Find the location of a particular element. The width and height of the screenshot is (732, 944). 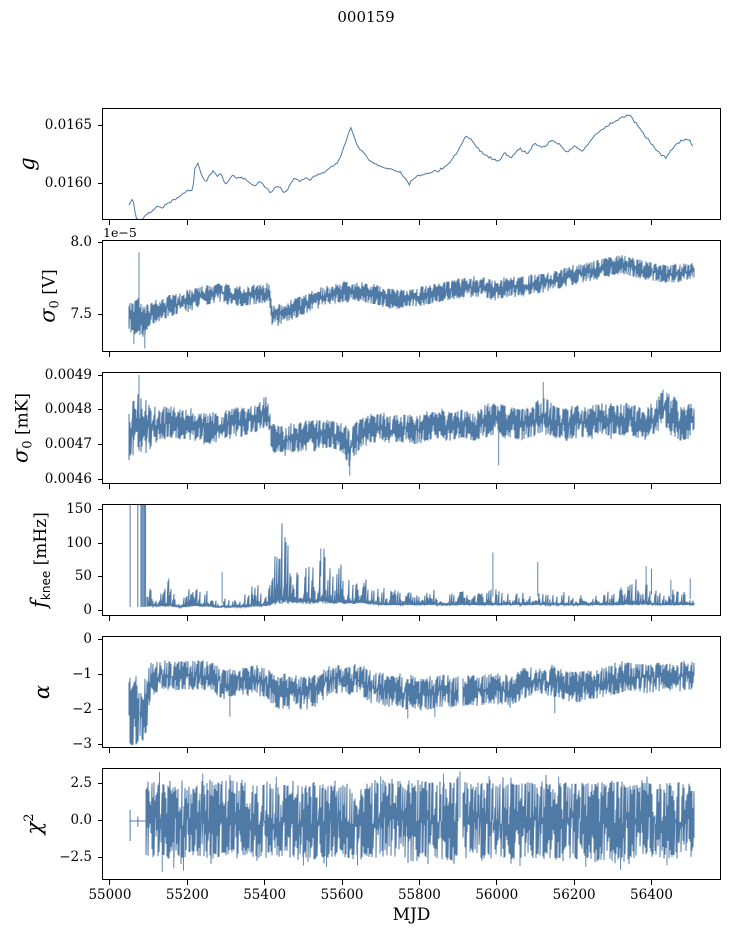

series-g is located at coordinates (411, 166).